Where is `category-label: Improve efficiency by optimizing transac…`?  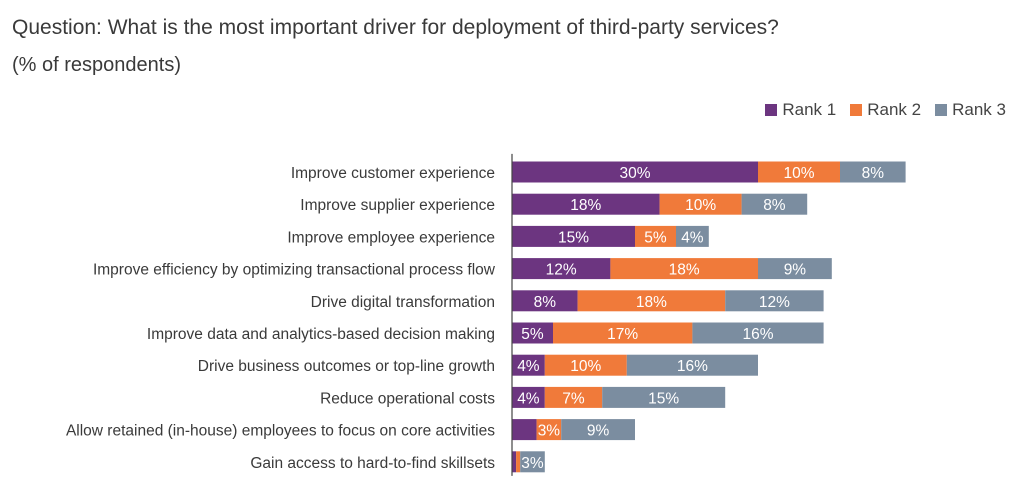 category-label: Improve efficiency by optimizing transac… is located at coordinates (294, 270).